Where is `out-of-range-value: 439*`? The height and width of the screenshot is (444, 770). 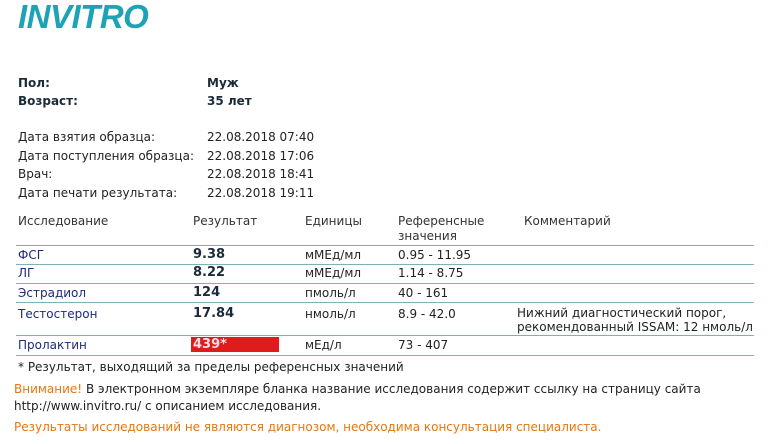 out-of-range-value: 439* is located at coordinates (235, 344).